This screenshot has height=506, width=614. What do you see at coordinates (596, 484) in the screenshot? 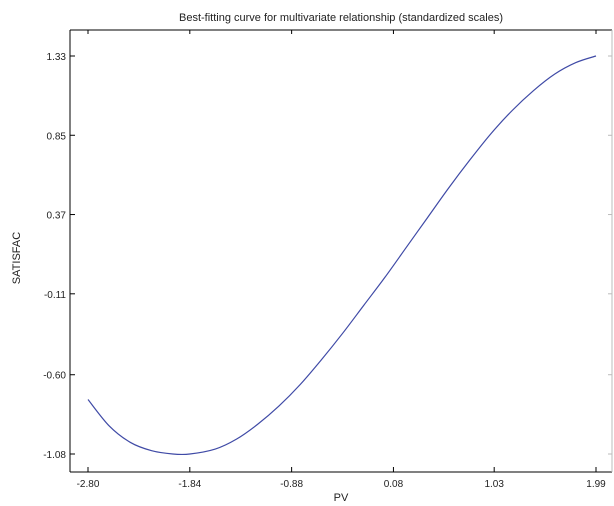
I see `x-tick-label: 1.99` at bounding box center [596, 484].